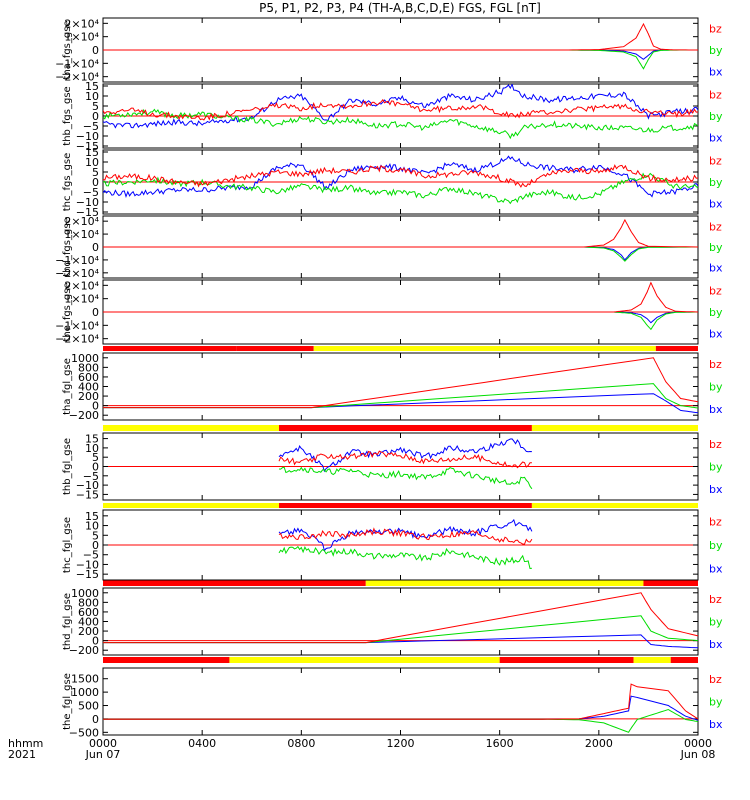 The image size is (750, 800). Describe the element at coordinates (88, 377) in the screenshot. I see `y-tick-label: 600` at that location.